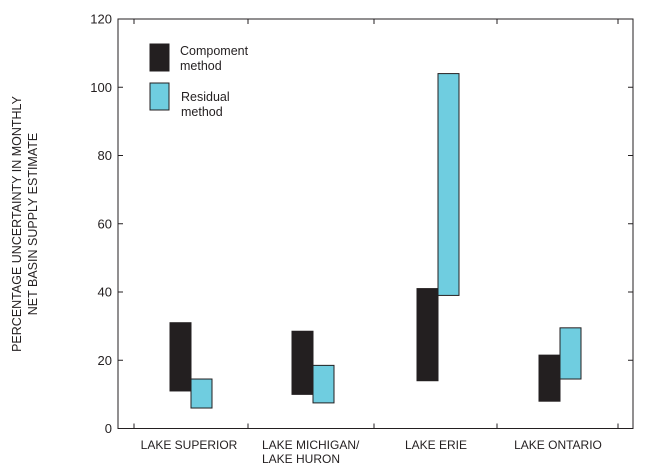 The height and width of the screenshot is (471, 650). What do you see at coordinates (105, 155) in the screenshot?
I see `y-tick-label: 80` at bounding box center [105, 155].